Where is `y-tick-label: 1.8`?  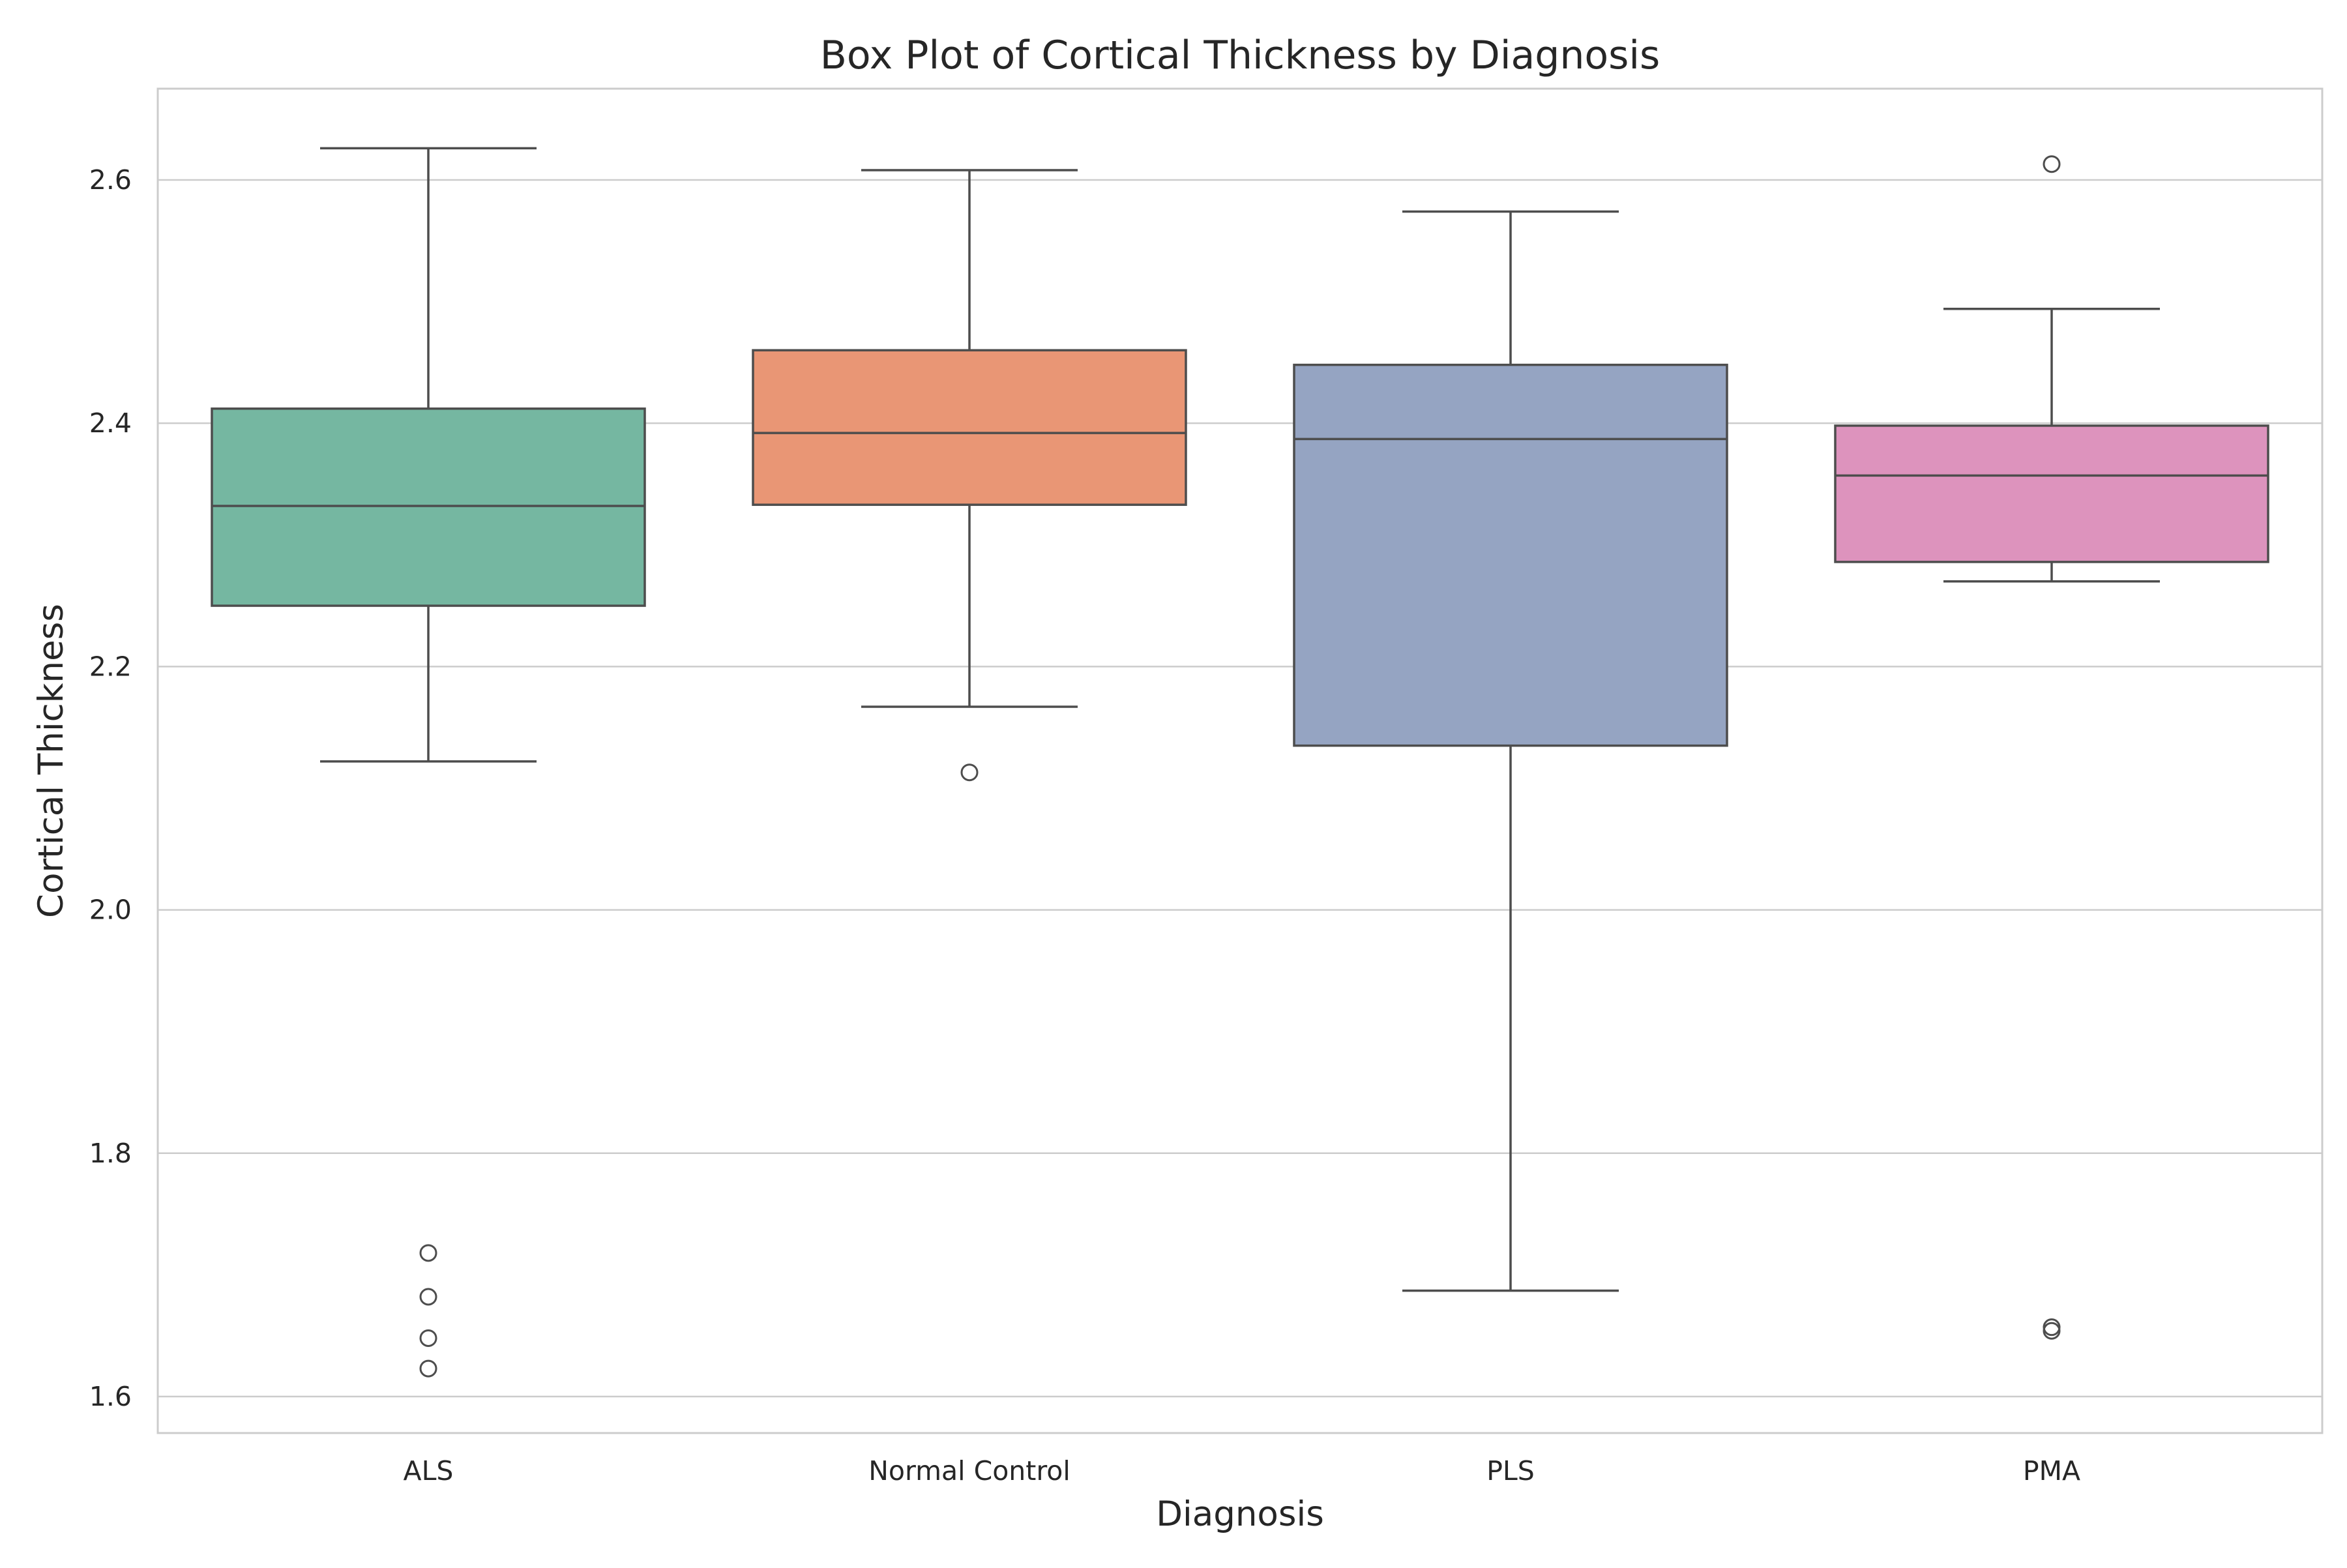
y-tick-label: 1.8 is located at coordinates (110, 1153).